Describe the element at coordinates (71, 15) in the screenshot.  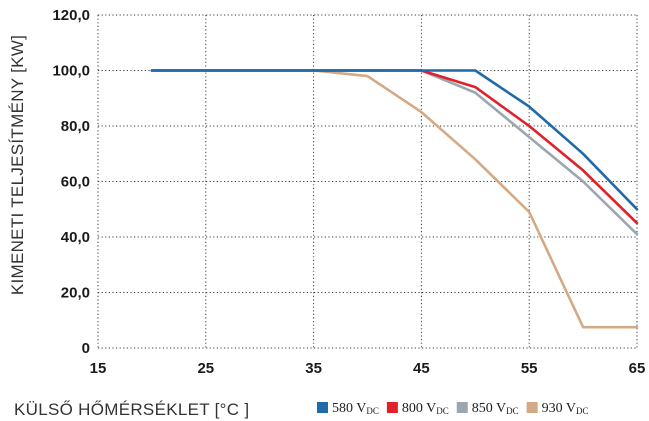
I see `y-tick-label: 120,0` at that location.